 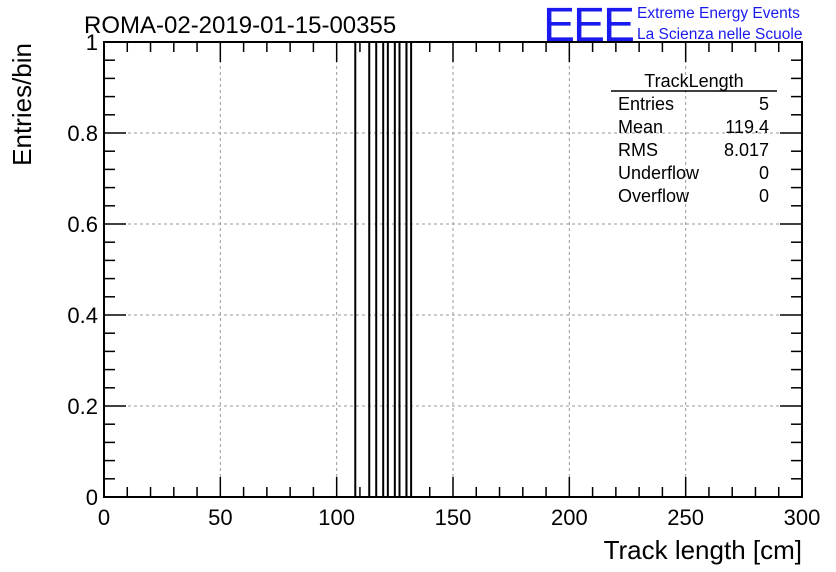 What do you see at coordinates (82, 224) in the screenshot?
I see `y-tick-label: 0.6` at bounding box center [82, 224].